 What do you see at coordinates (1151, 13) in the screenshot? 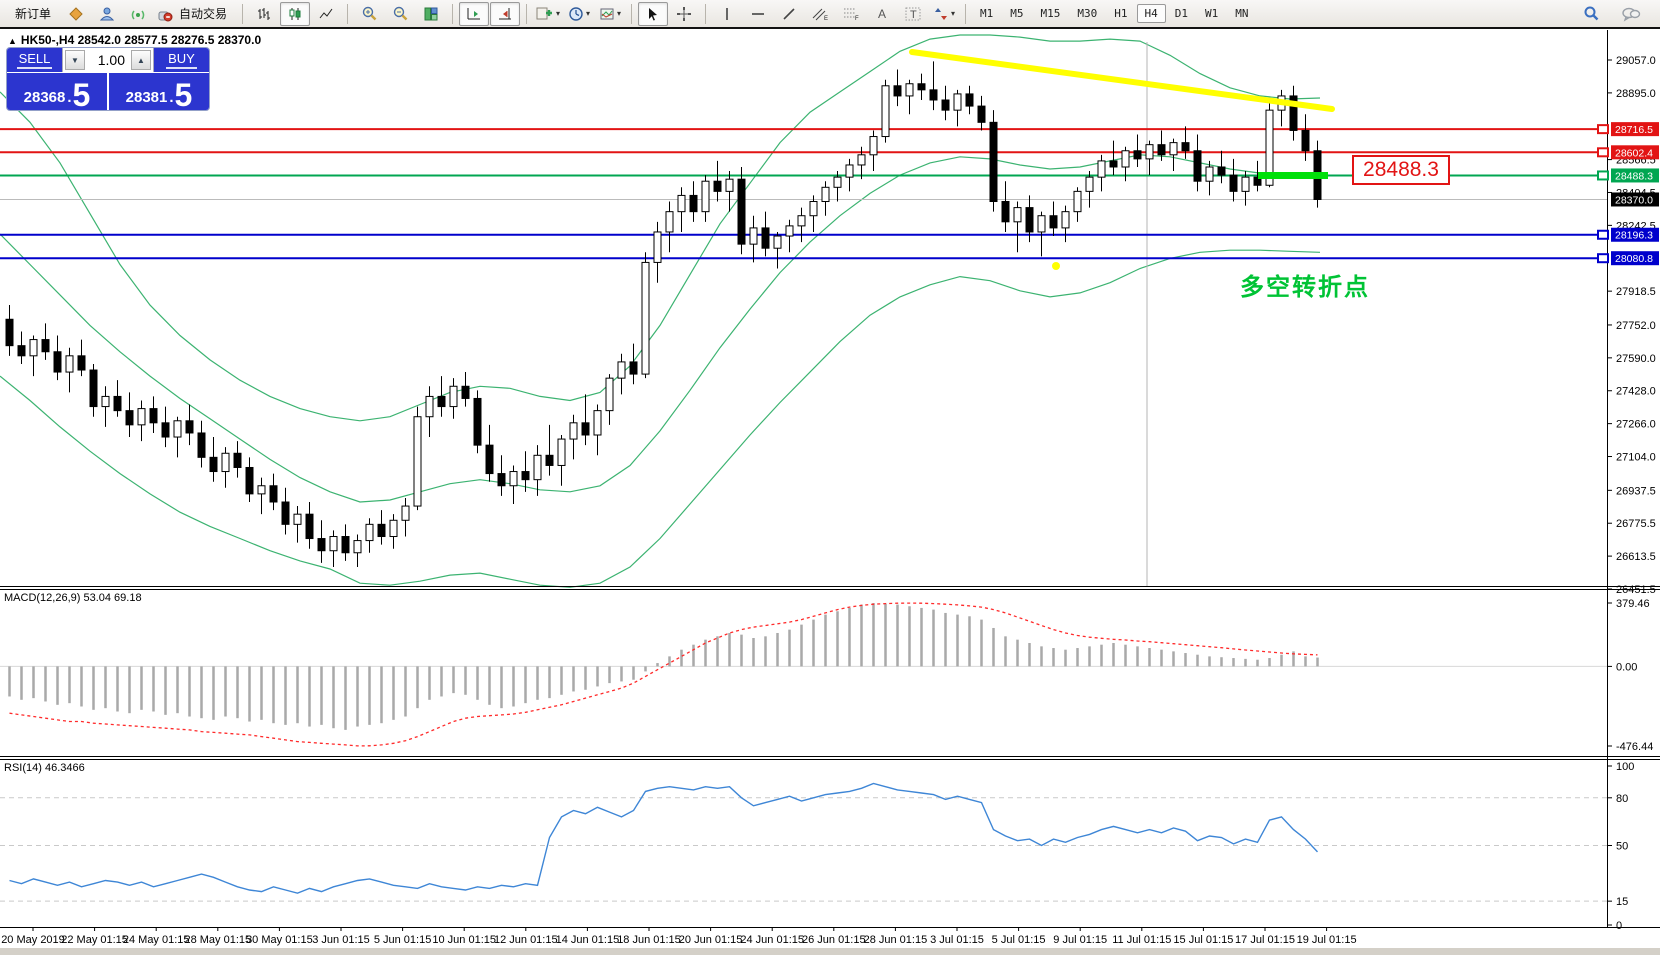
I see `timeframe-h4: H4` at bounding box center [1151, 13].